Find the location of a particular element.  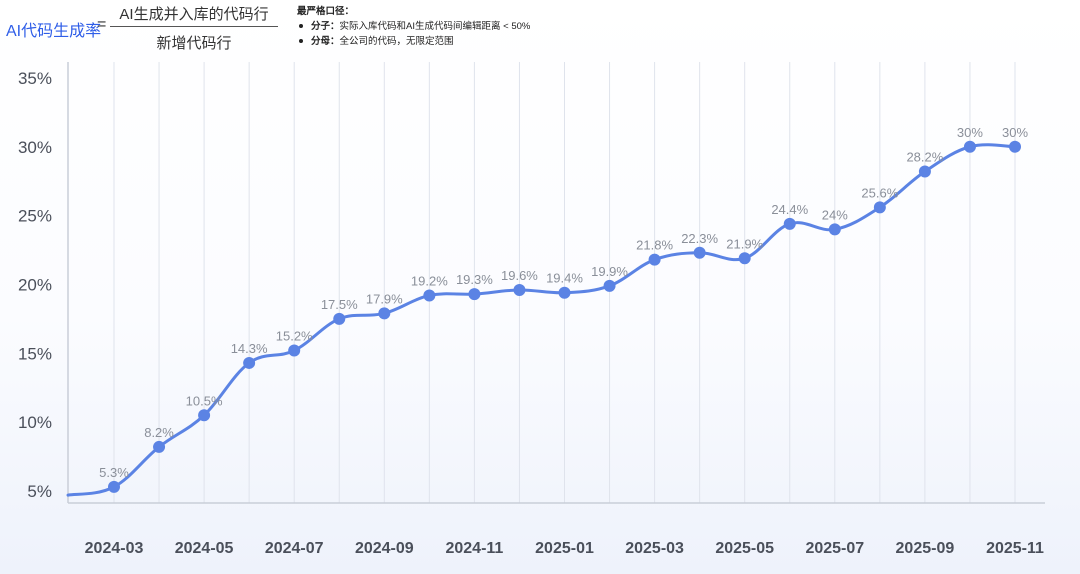

data-label: 21.8% is located at coordinates (654, 245).